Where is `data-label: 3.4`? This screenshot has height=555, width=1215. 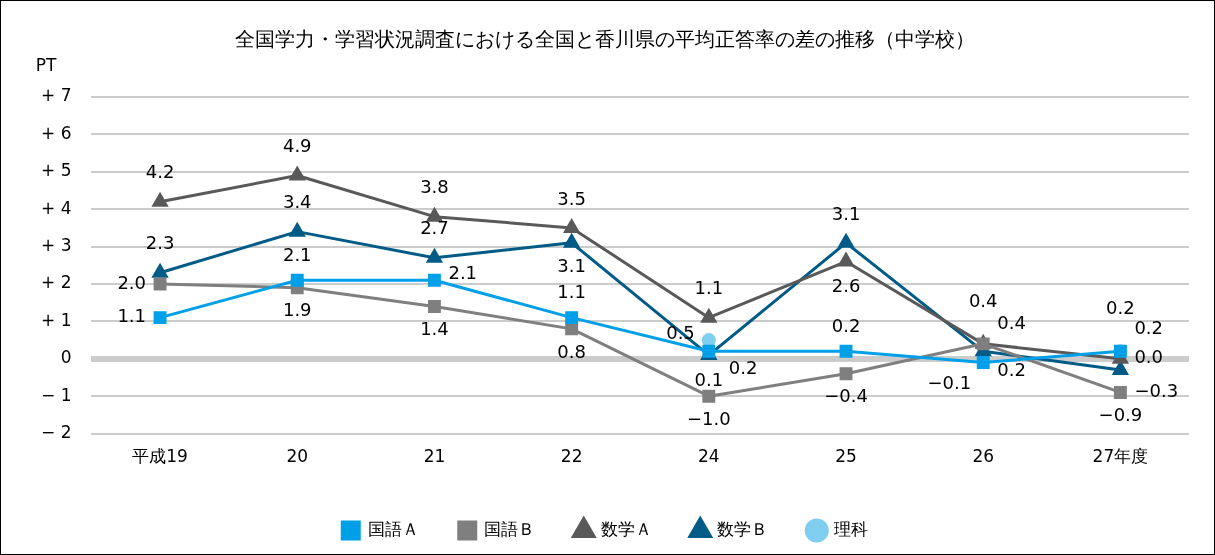 data-label: 3.4 is located at coordinates (297, 202).